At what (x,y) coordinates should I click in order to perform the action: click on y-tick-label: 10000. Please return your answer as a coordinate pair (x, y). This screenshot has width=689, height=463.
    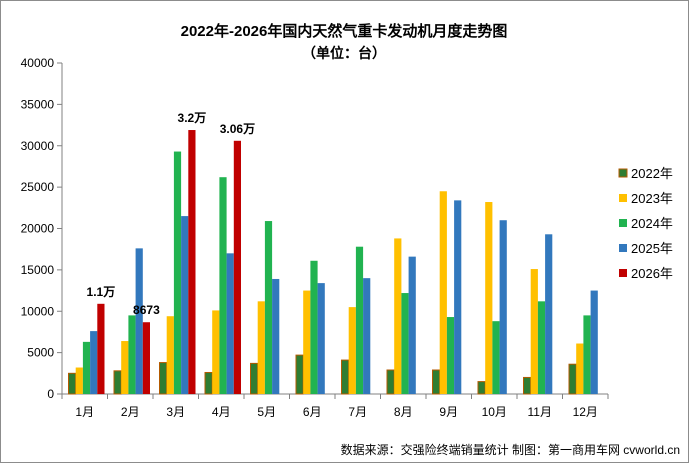
    Looking at the image, I should click on (38, 311).